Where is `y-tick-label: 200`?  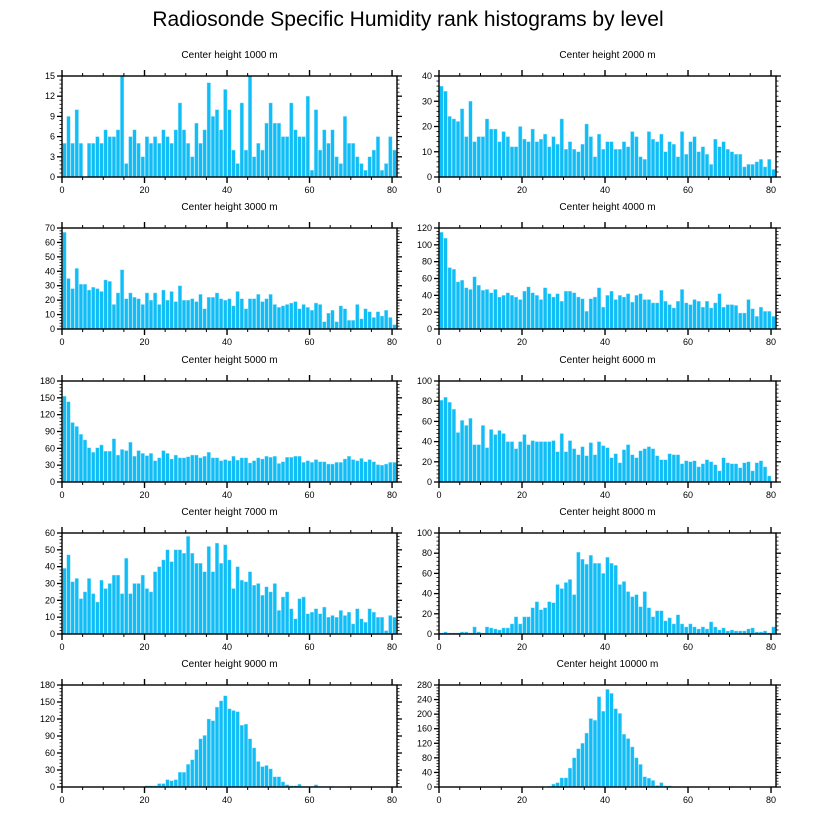
y-tick-label: 200 is located at coordinates (424, 714).